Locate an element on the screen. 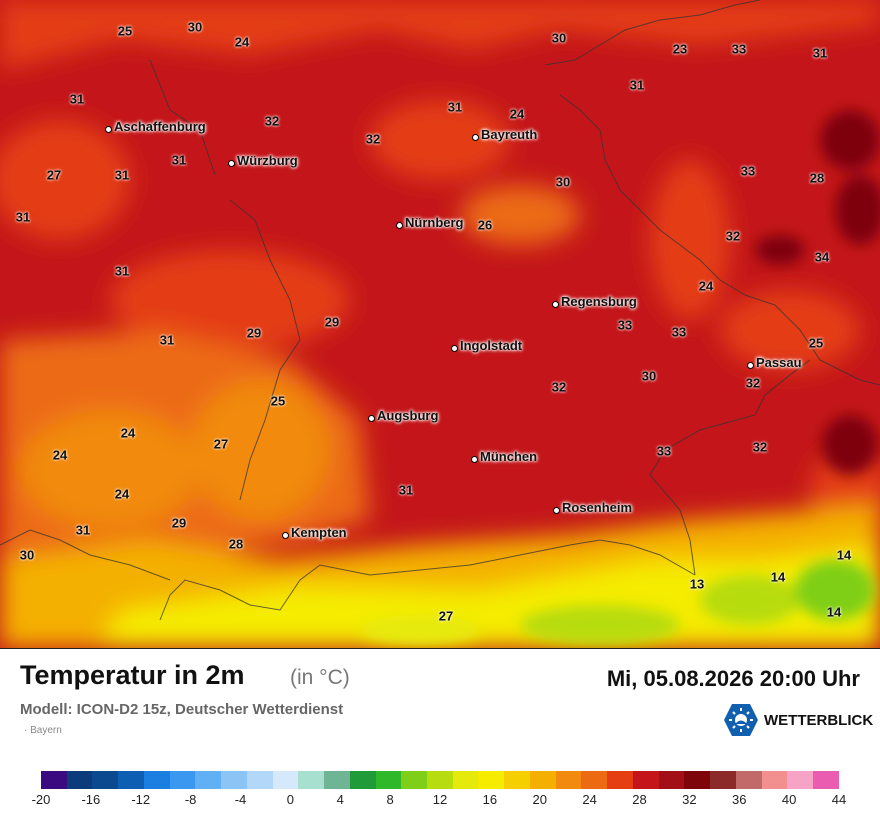  city-name: Rosenheim is located at coordinates (597, 507).